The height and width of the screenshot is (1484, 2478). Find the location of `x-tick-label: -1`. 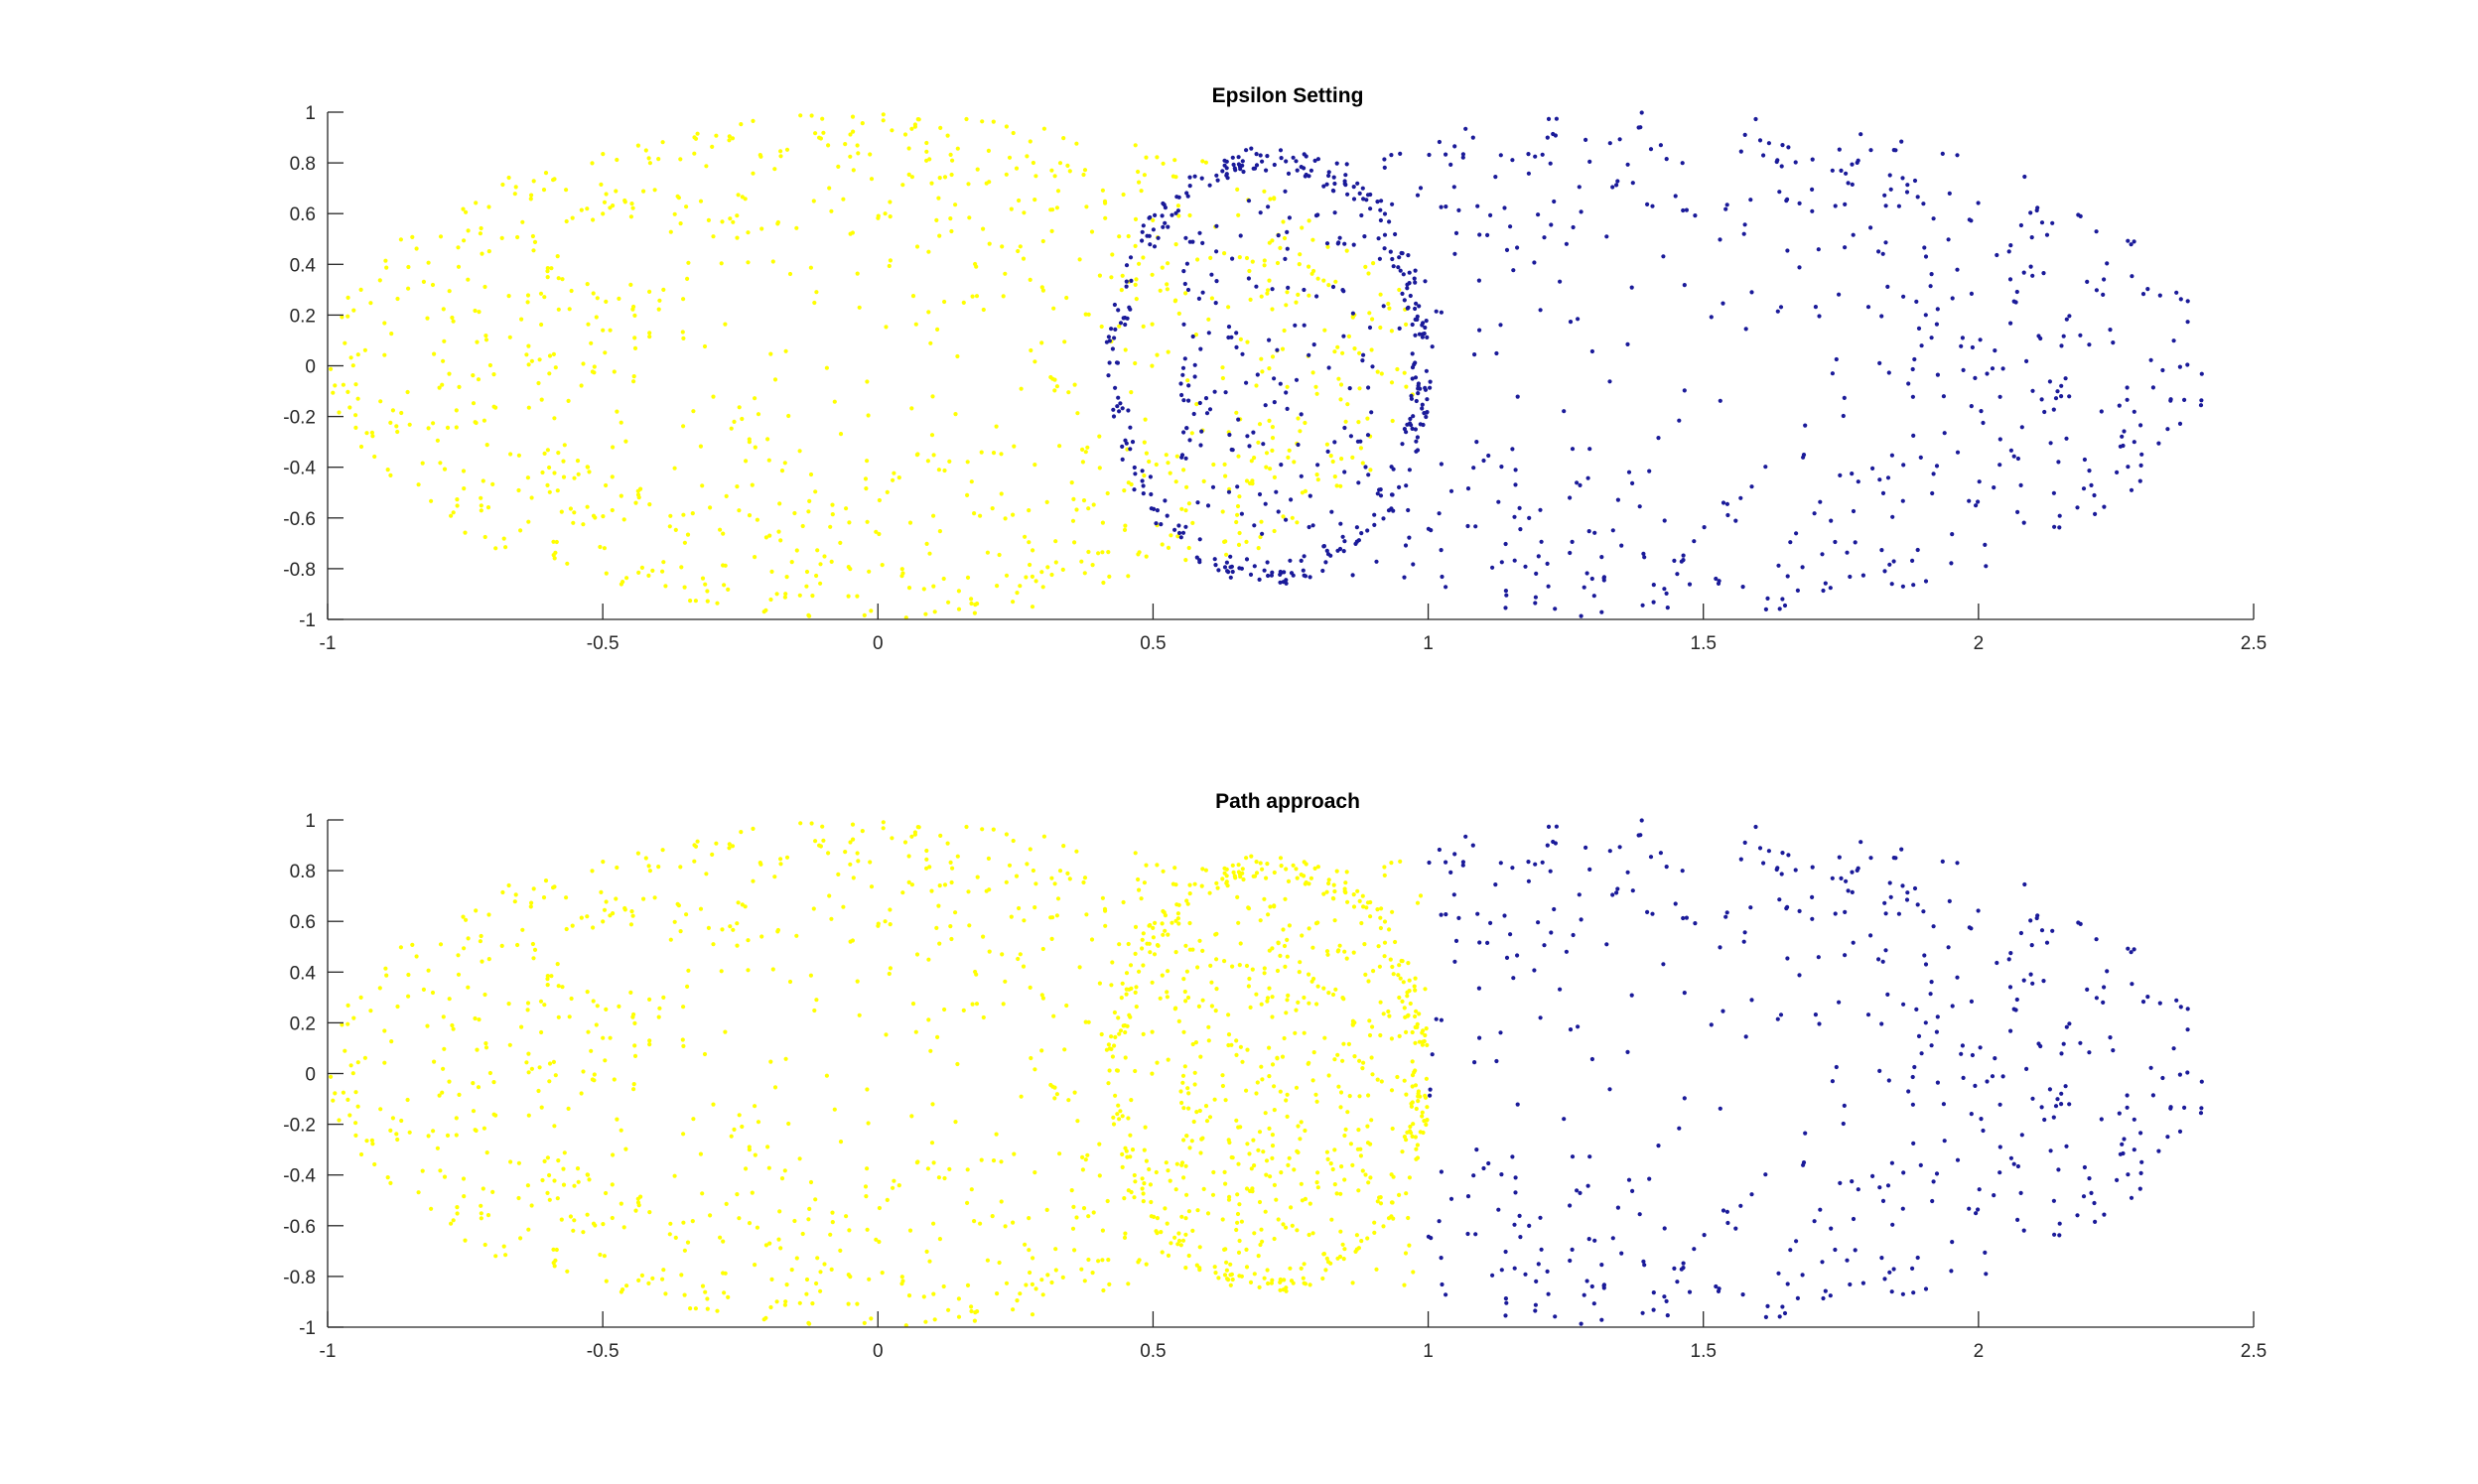

x-tick-label: -1 is located at coordinates (329, 1351).